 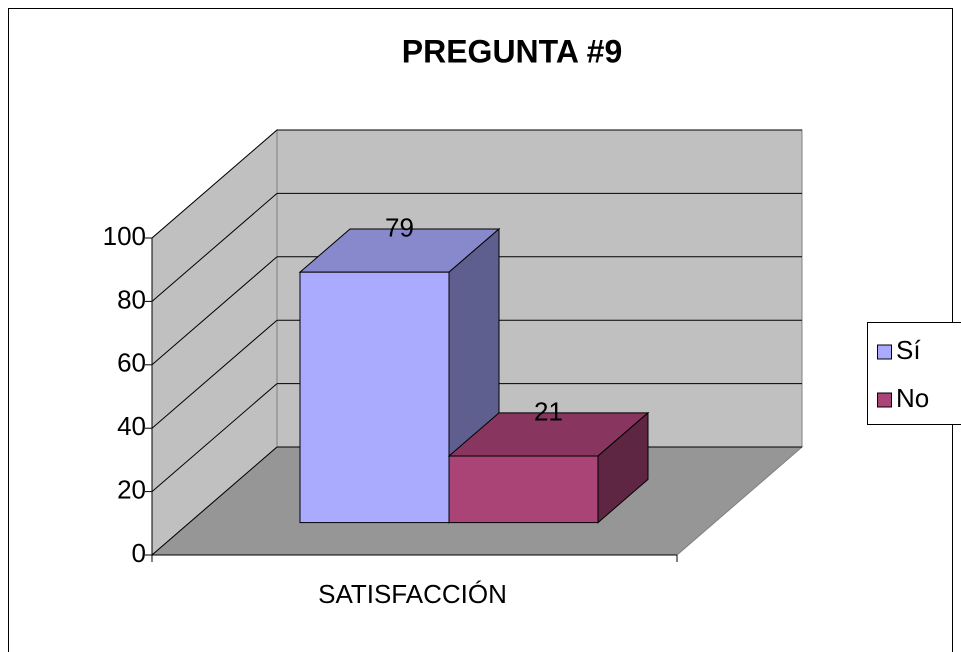 I want to click on y-tick-label: 40, so click(x=131, y=426).